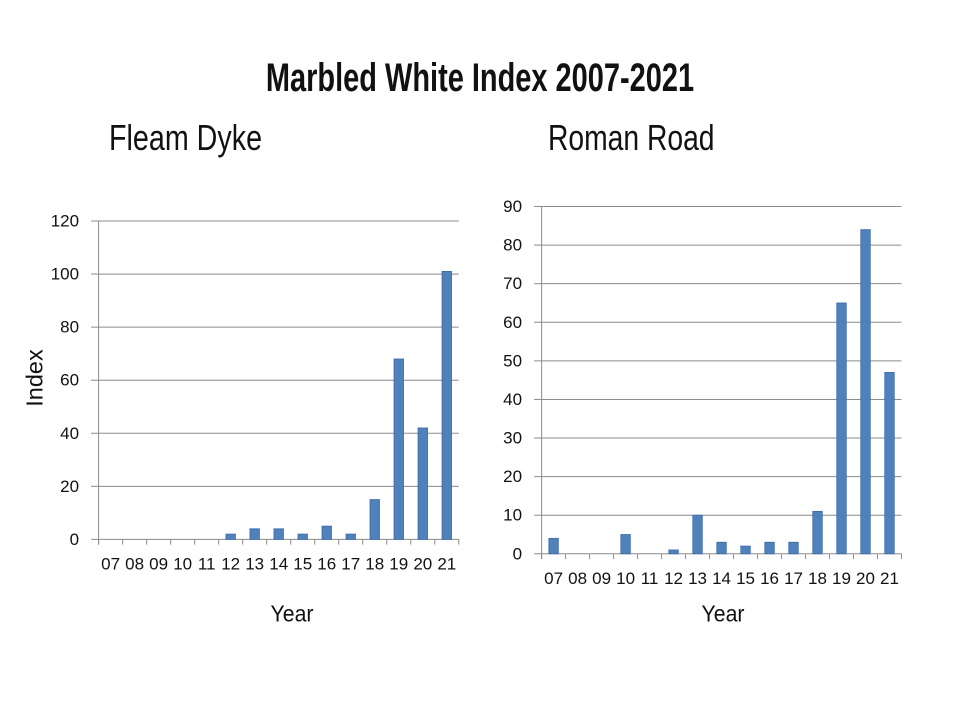 This screenshot has height=720, width=960. I want to click on svg-text: 120, so click(65, 221).